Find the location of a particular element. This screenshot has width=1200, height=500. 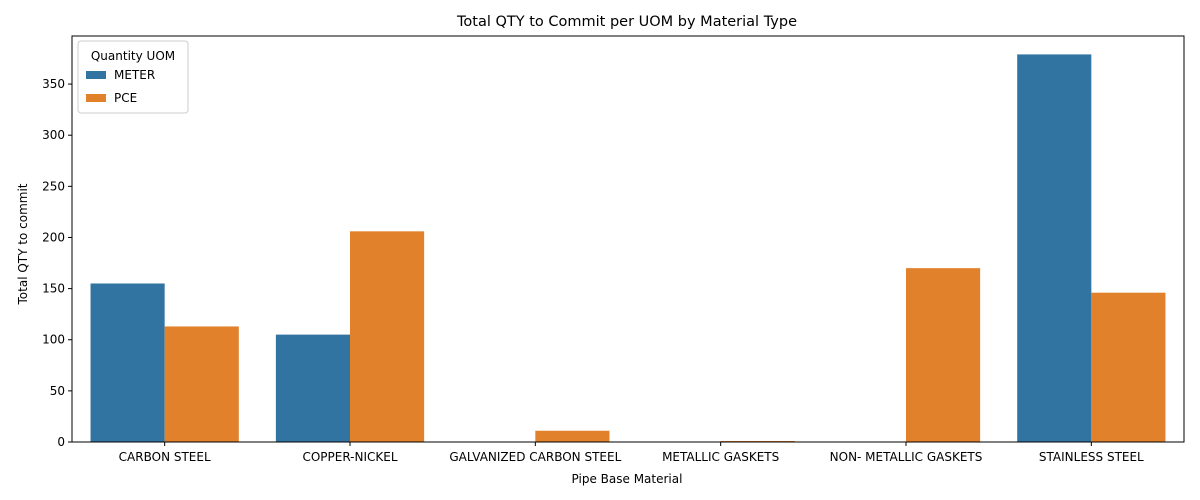

x-tick-label: METALLIC GASKETS is located at coordinates (720, 457).